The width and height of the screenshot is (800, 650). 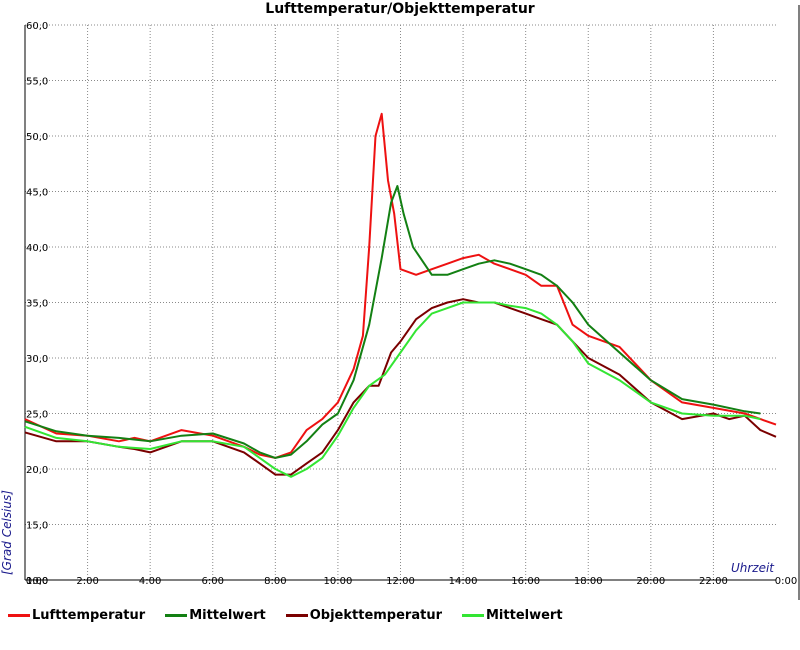 What do you see at coordinates (400, 9) in the screenshot?
I see `chart-title: Lufttemperatur/Objekttemperatur` at bounding box center [400, 9].